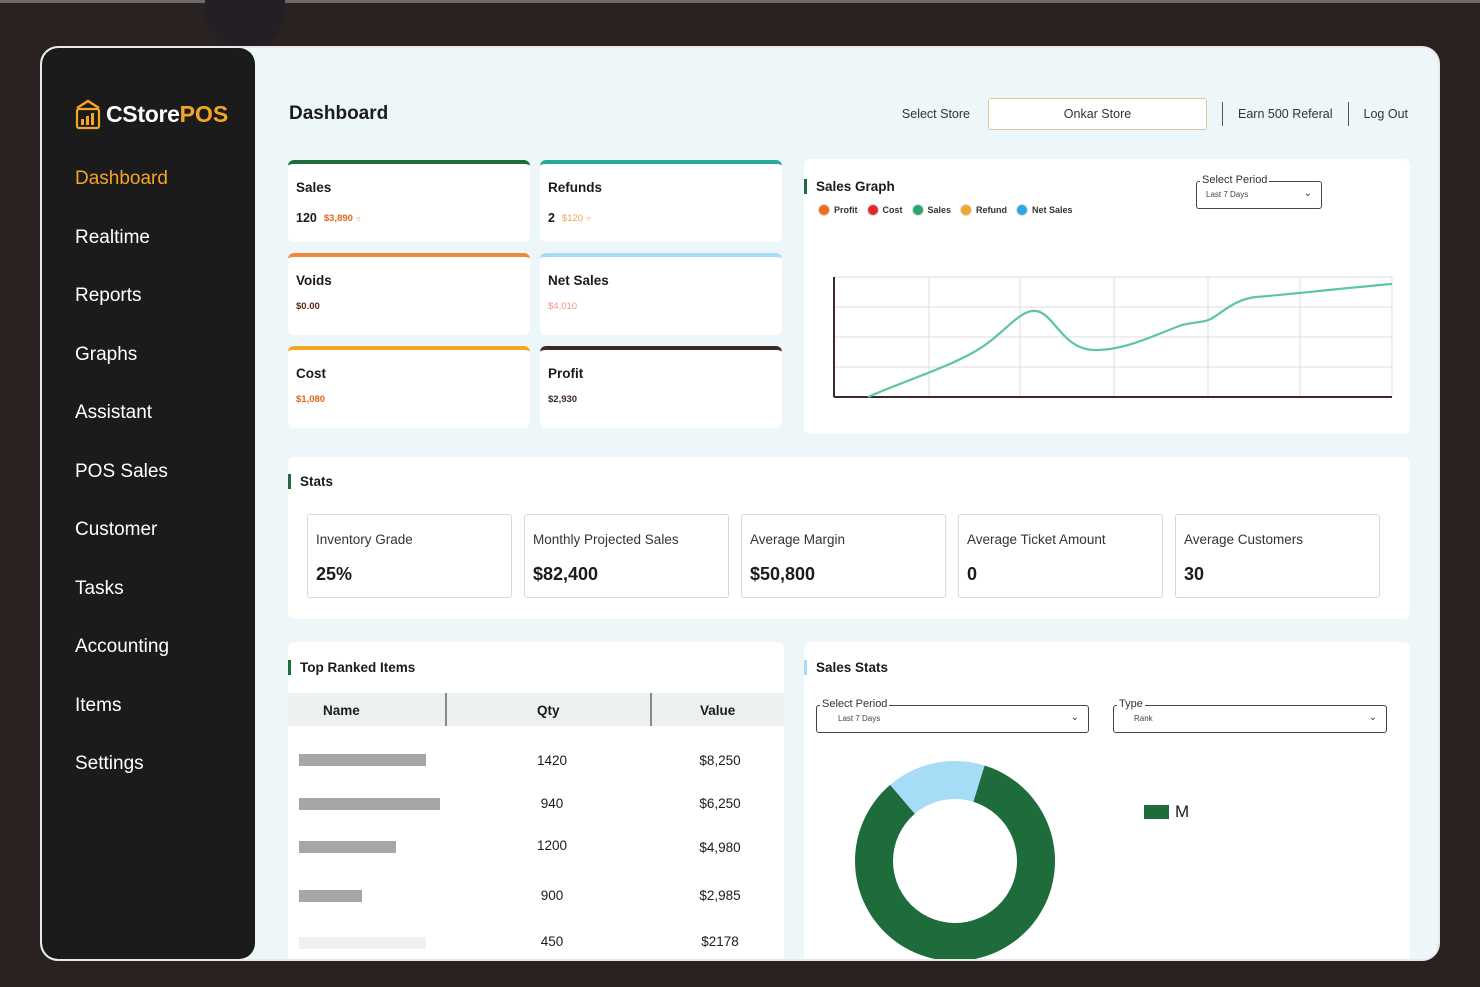  What do you see at coordinates (1235, 180) in the screenshot?
I see `period-select-label: Select Period` at bounding box center [1235, 180].